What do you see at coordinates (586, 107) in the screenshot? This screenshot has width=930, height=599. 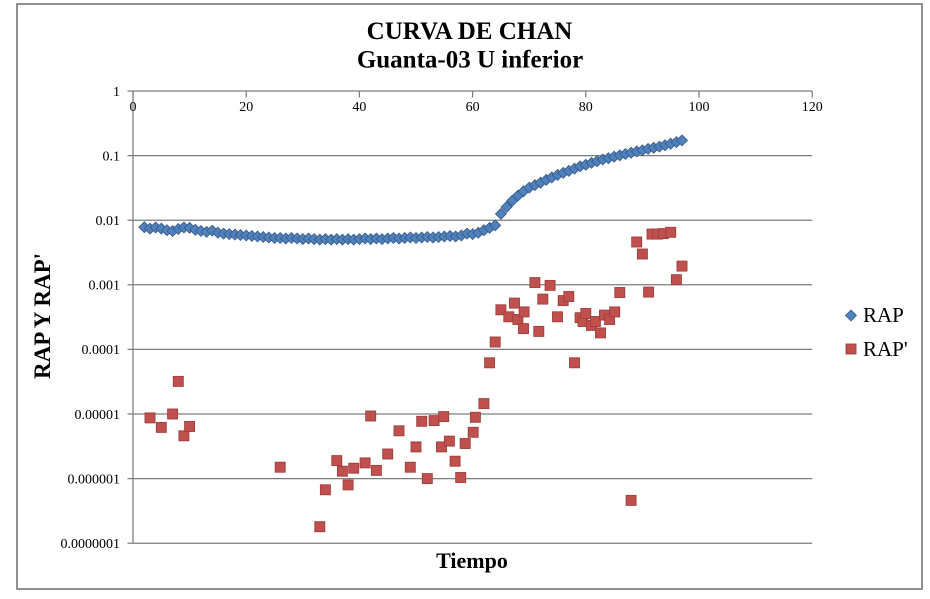 I see `svg-text: 80` at bounding box center [586, 107].